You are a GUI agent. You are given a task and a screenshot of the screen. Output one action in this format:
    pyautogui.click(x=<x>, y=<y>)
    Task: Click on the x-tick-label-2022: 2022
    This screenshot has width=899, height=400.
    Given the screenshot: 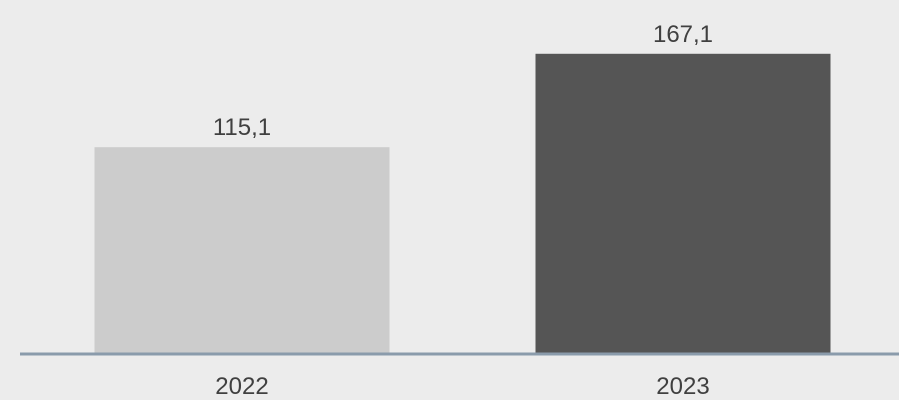 What is the action you would take?
    pyautogui.click(x=241, y=386)
    